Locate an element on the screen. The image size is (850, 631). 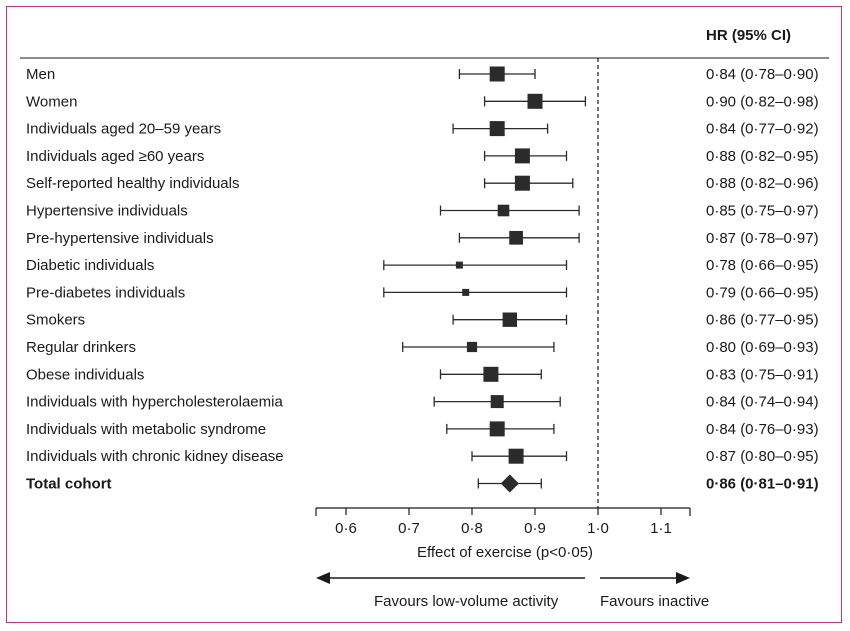
row-13-ci-text: 0·84 (0·76–0·93) is located at coordinates (762, 429).